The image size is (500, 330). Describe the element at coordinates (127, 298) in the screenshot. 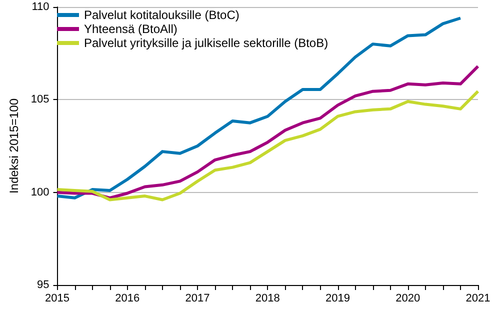

I see `x-tick-label: 2016` at that location.